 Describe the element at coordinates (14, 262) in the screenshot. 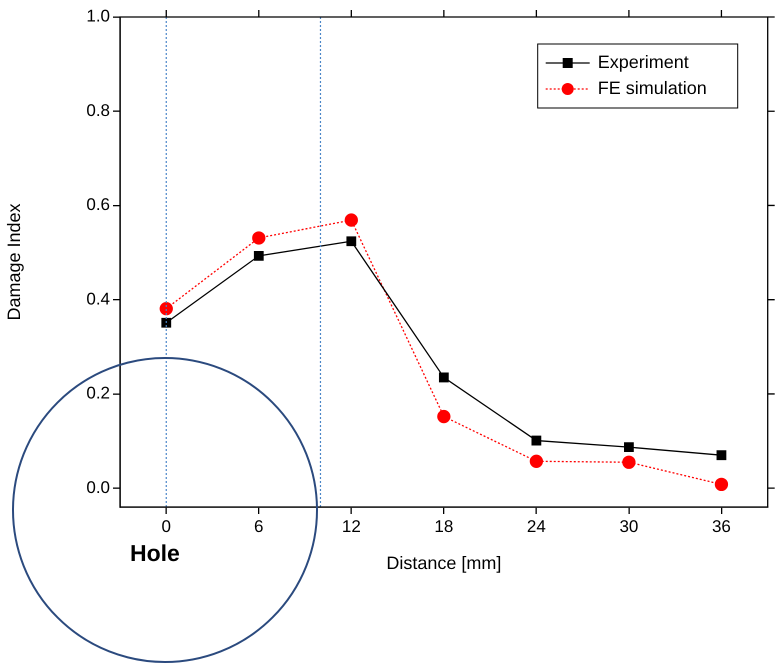

I see `y-axis-title: Damage Index` at that location.